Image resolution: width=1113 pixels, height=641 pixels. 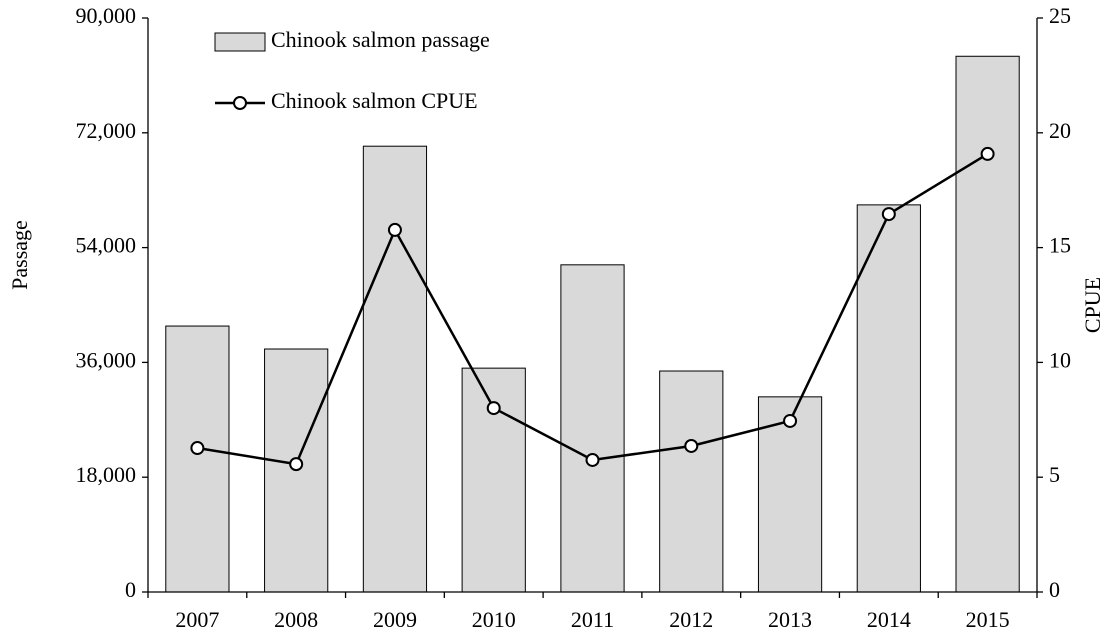 I want to click on y2-axis-label: CPUE, so click(x=1092, y=305).